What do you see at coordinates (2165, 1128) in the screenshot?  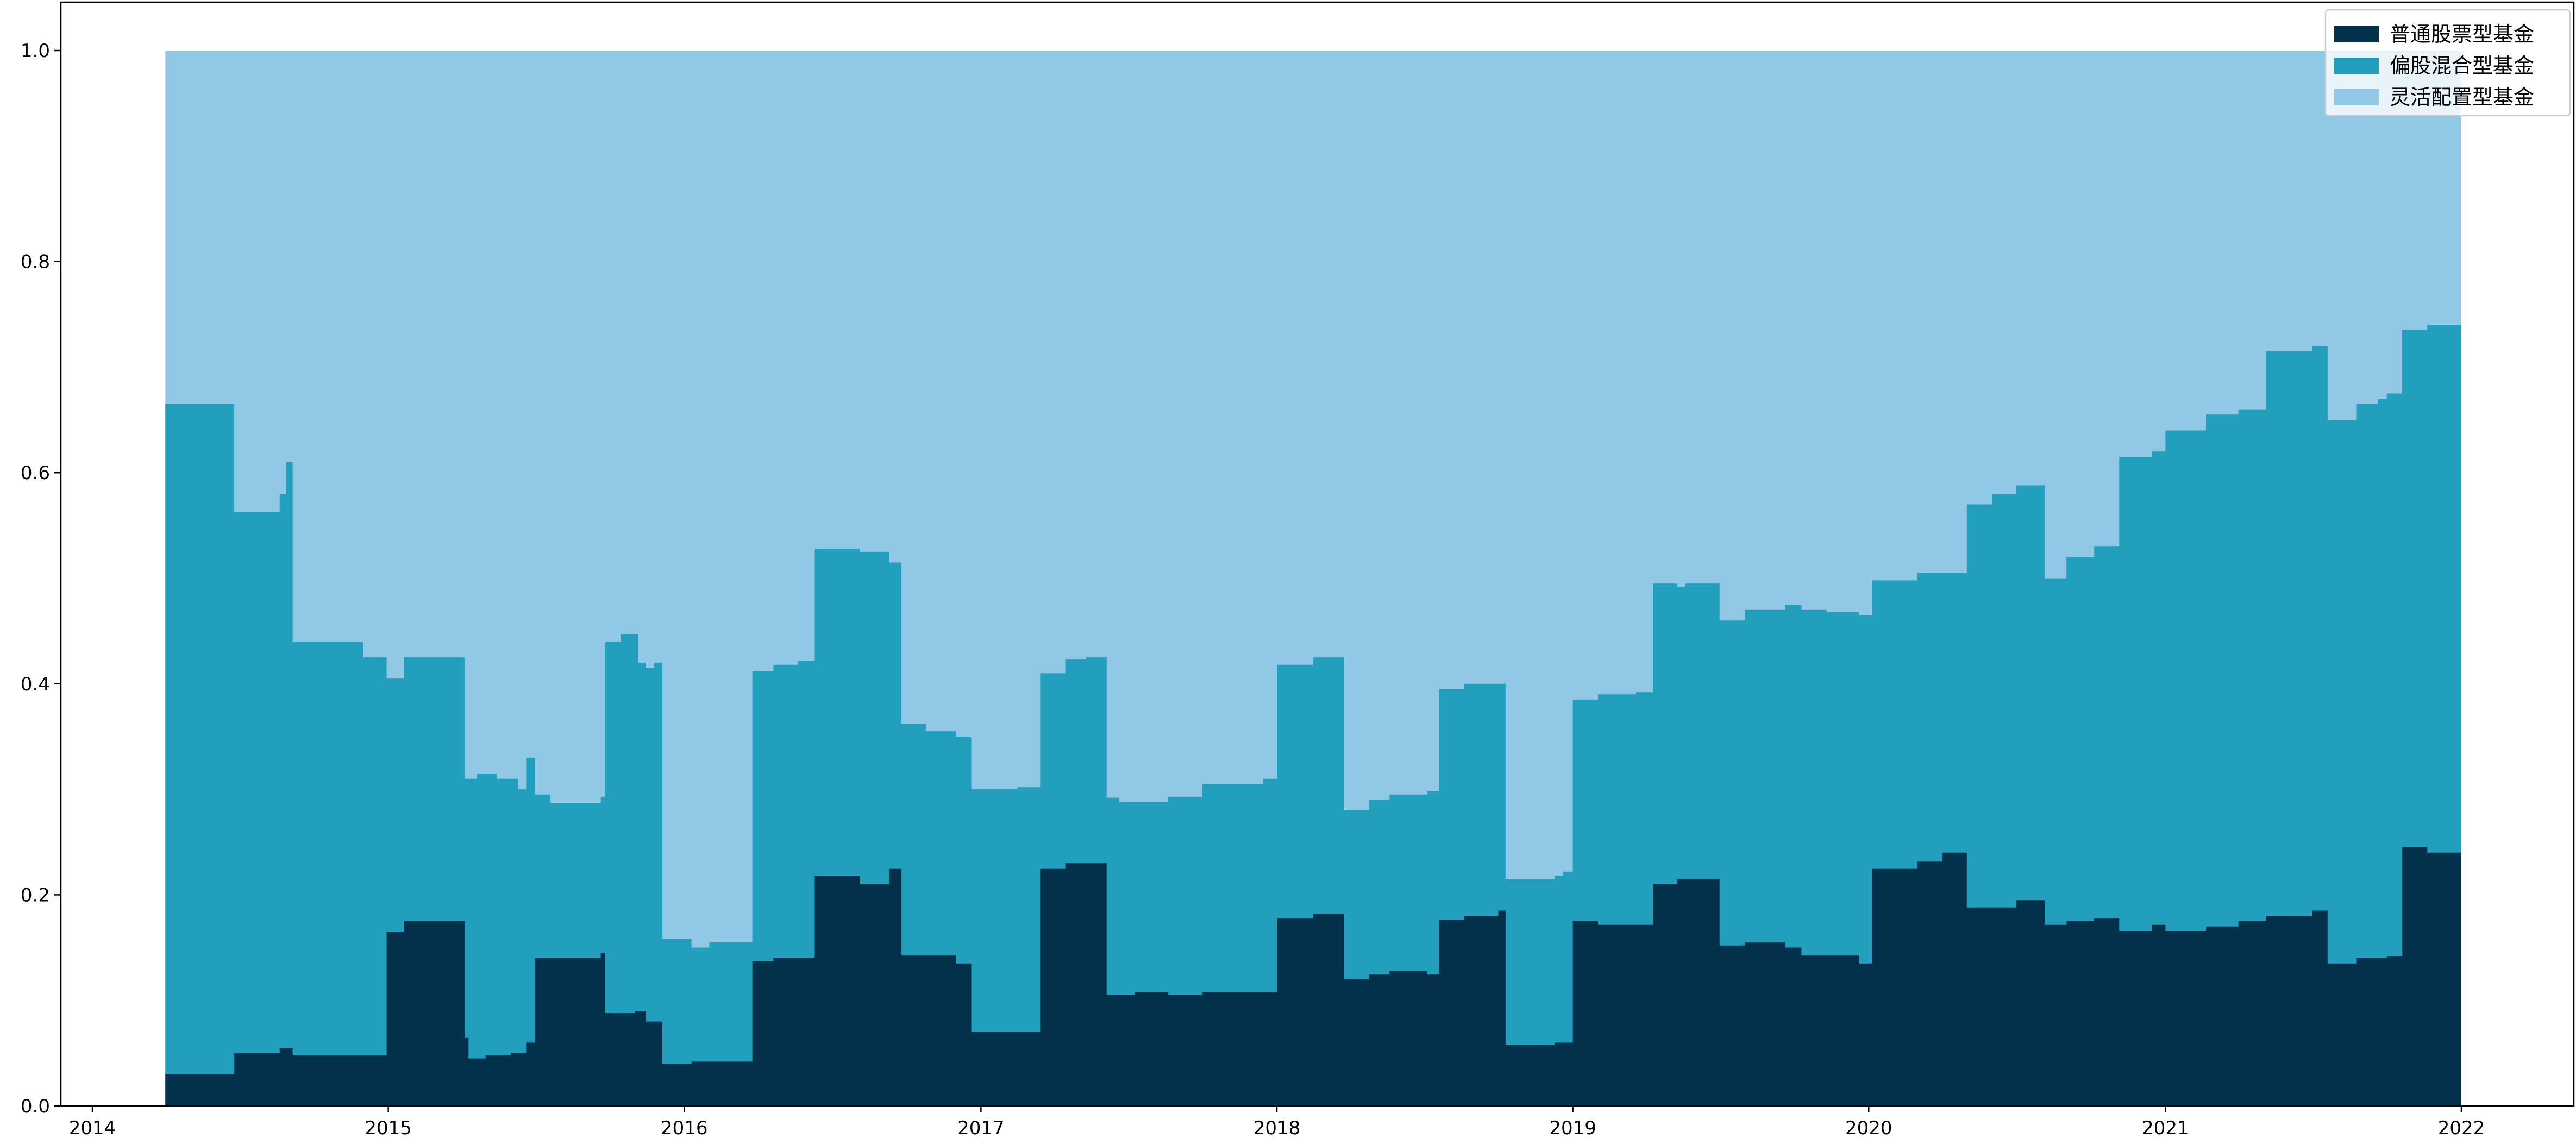 I see `x-tick-label: 2021` at bounding box center [2165, 1128].